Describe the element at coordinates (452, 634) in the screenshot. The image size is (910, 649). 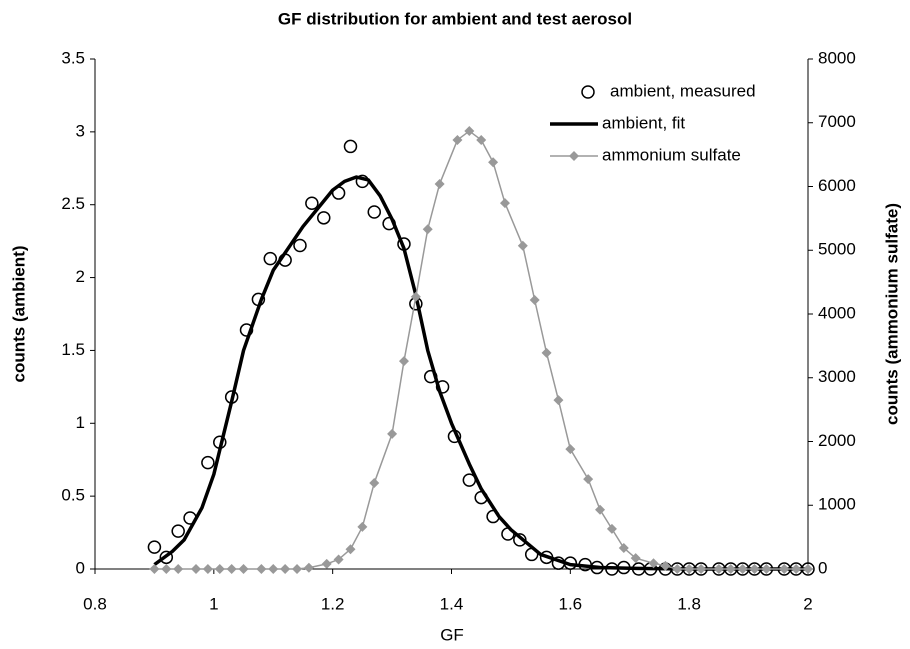
I see `x-axis-title: GF` at that location.